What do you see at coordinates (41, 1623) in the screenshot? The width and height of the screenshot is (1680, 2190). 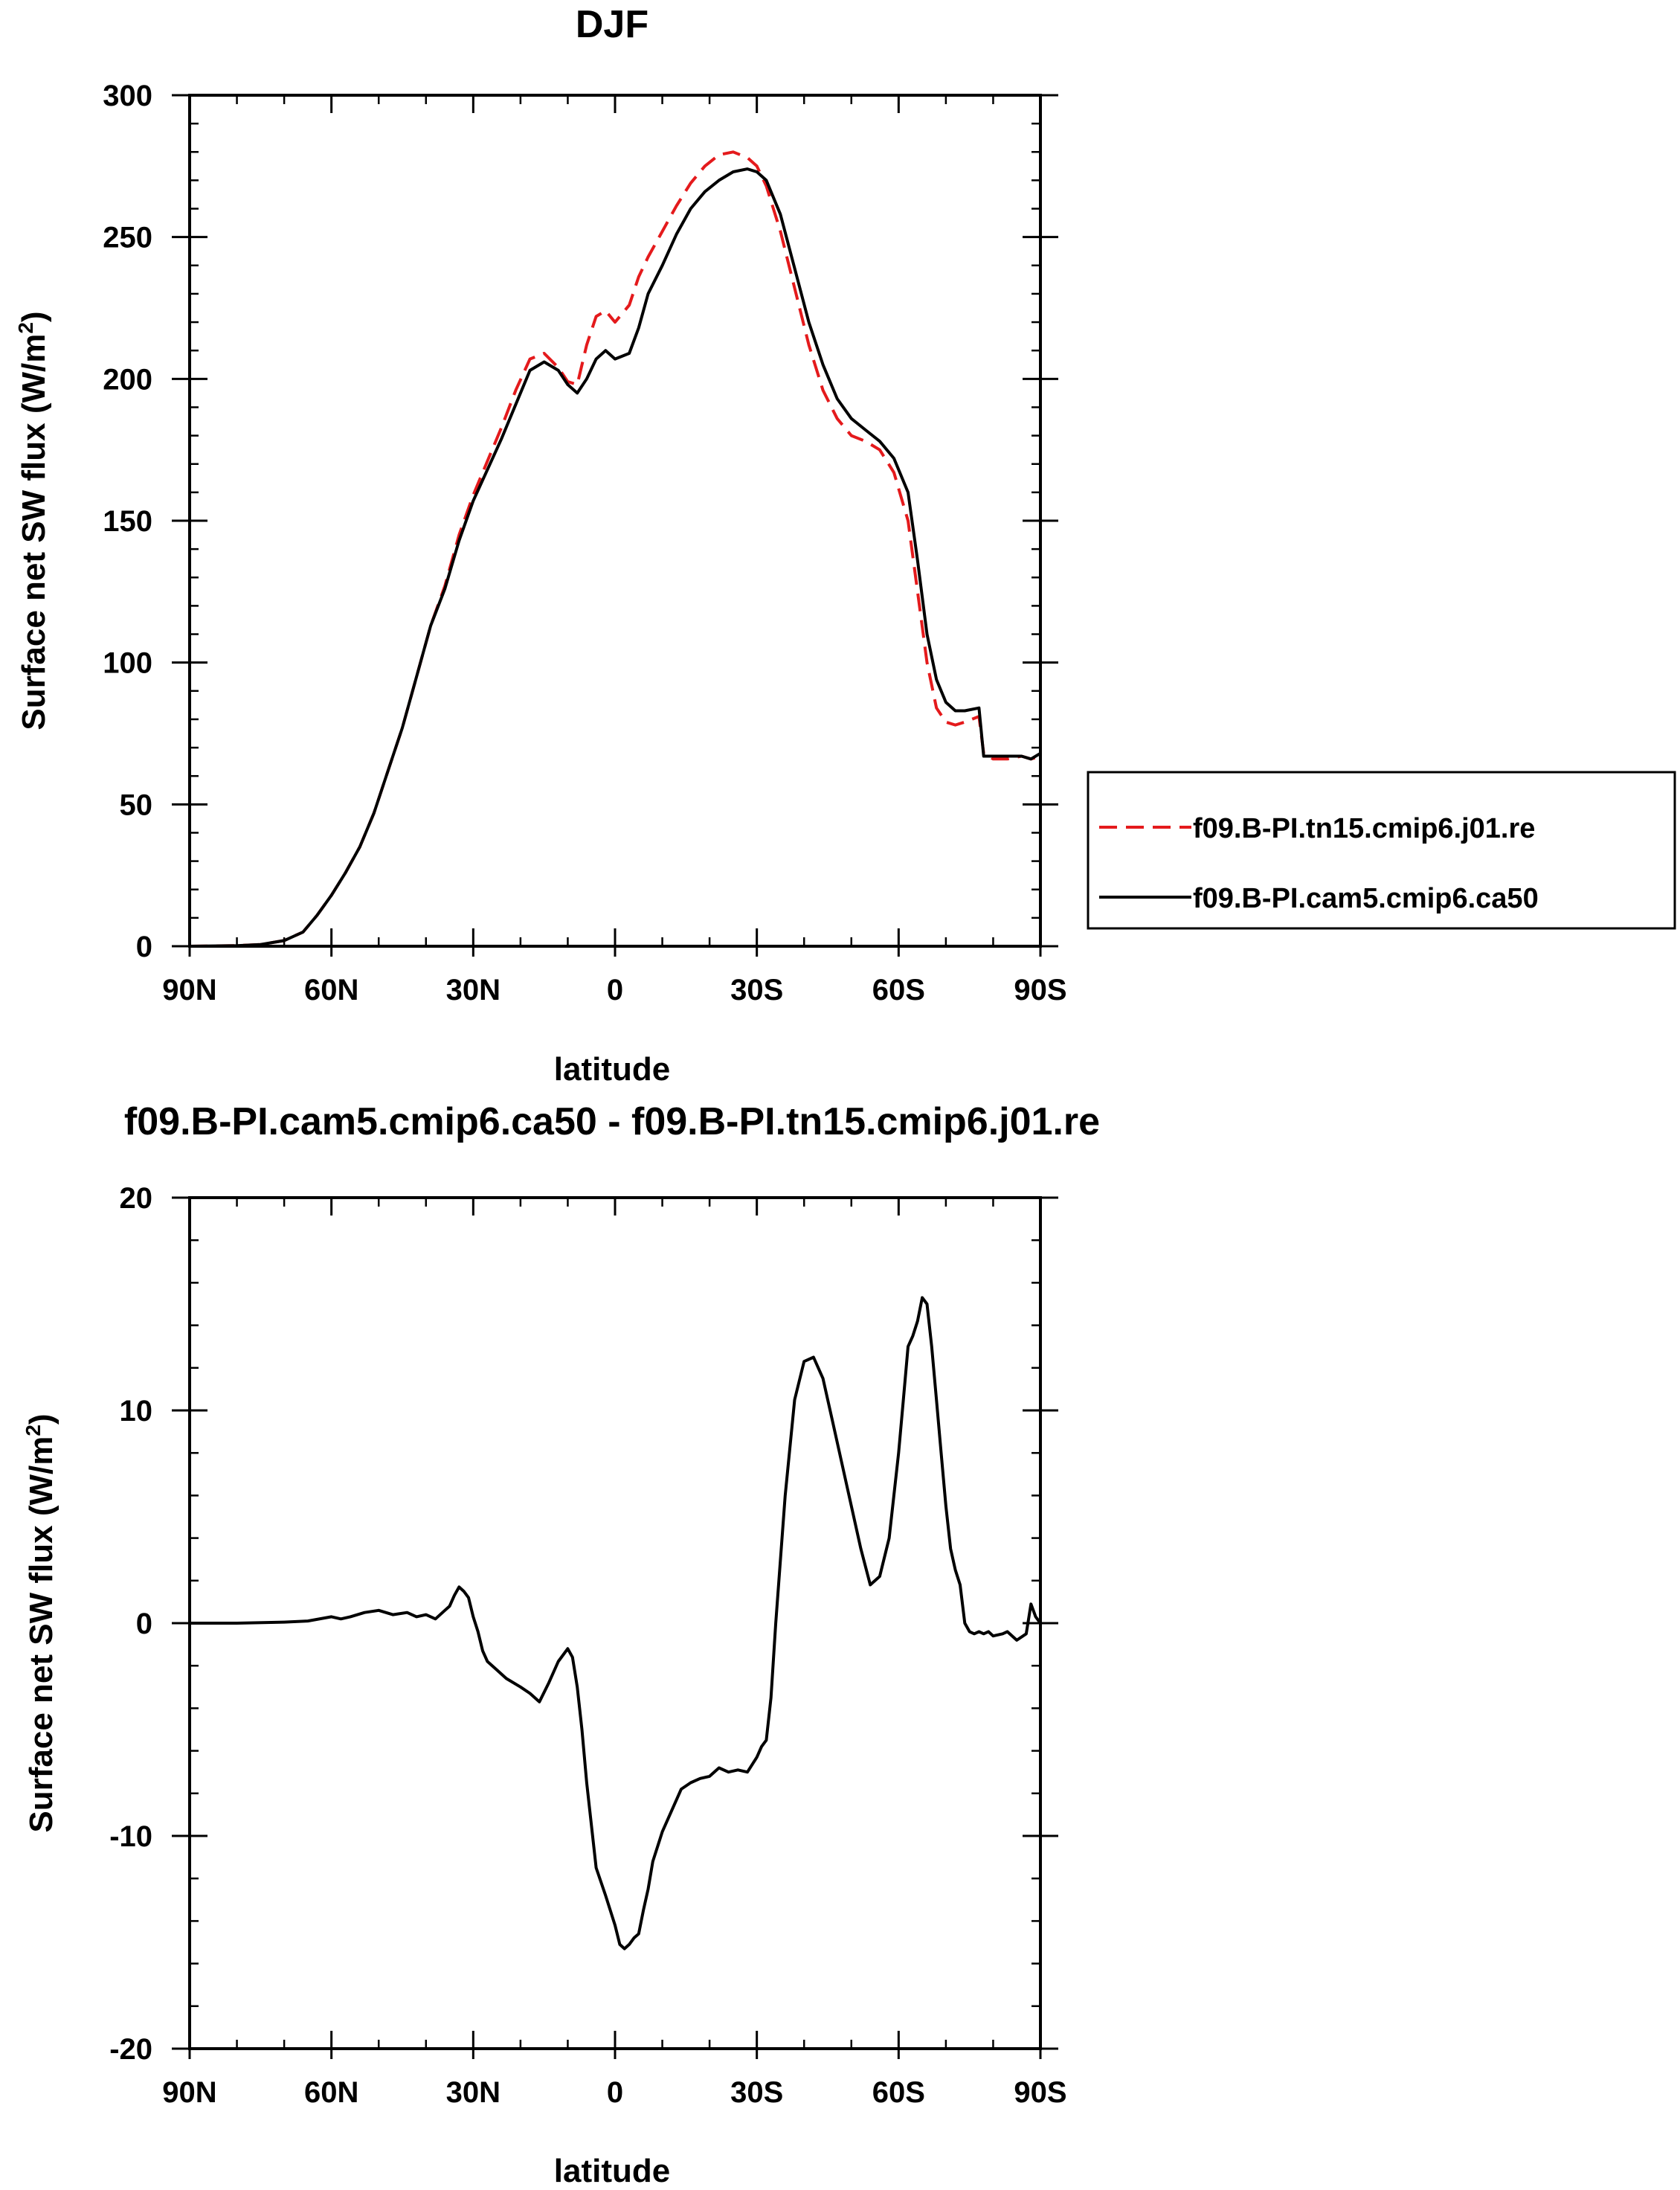 I see `bottom-y-axis-title: Surface net SW flux (W/m2)` at bounding box center [41, 1623].